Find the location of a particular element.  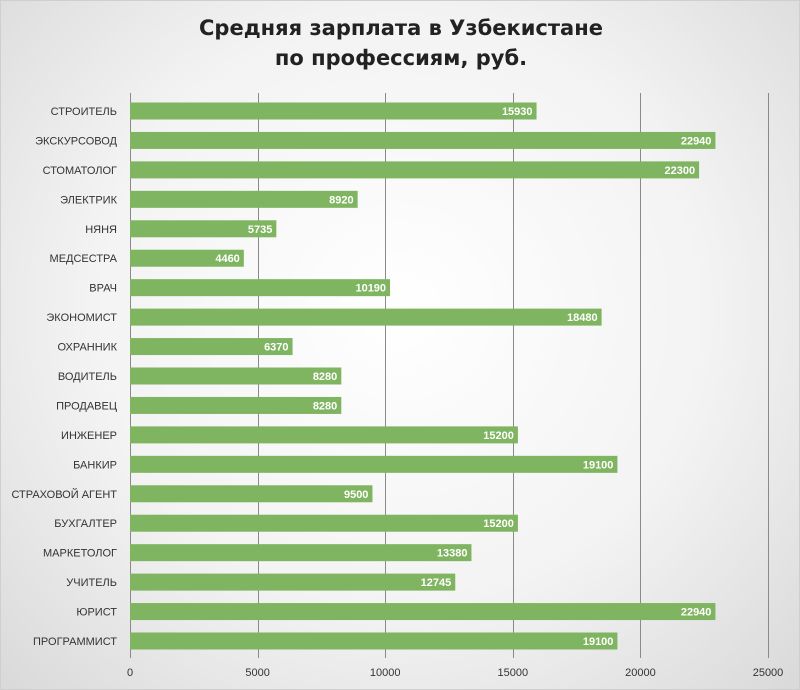

category-label: БУХГАЛТЕР is located at coordinates (85, 524).